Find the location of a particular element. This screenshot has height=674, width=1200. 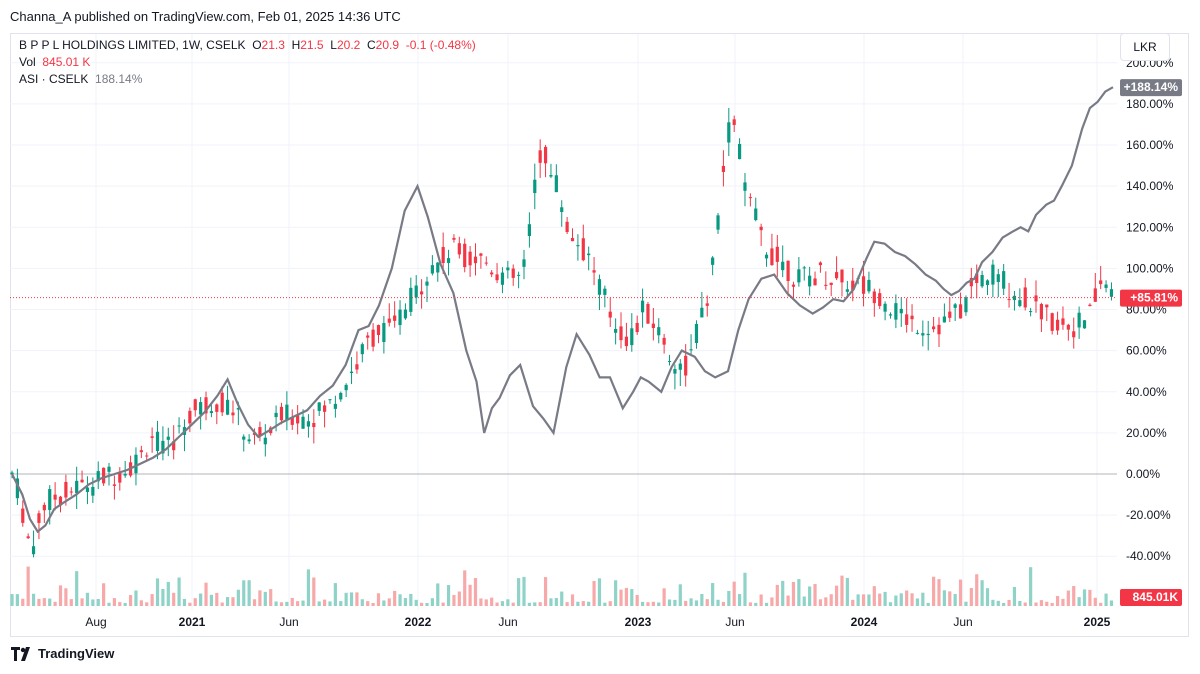

x-tick-label: 2022 is located at coordinates (418, 622).